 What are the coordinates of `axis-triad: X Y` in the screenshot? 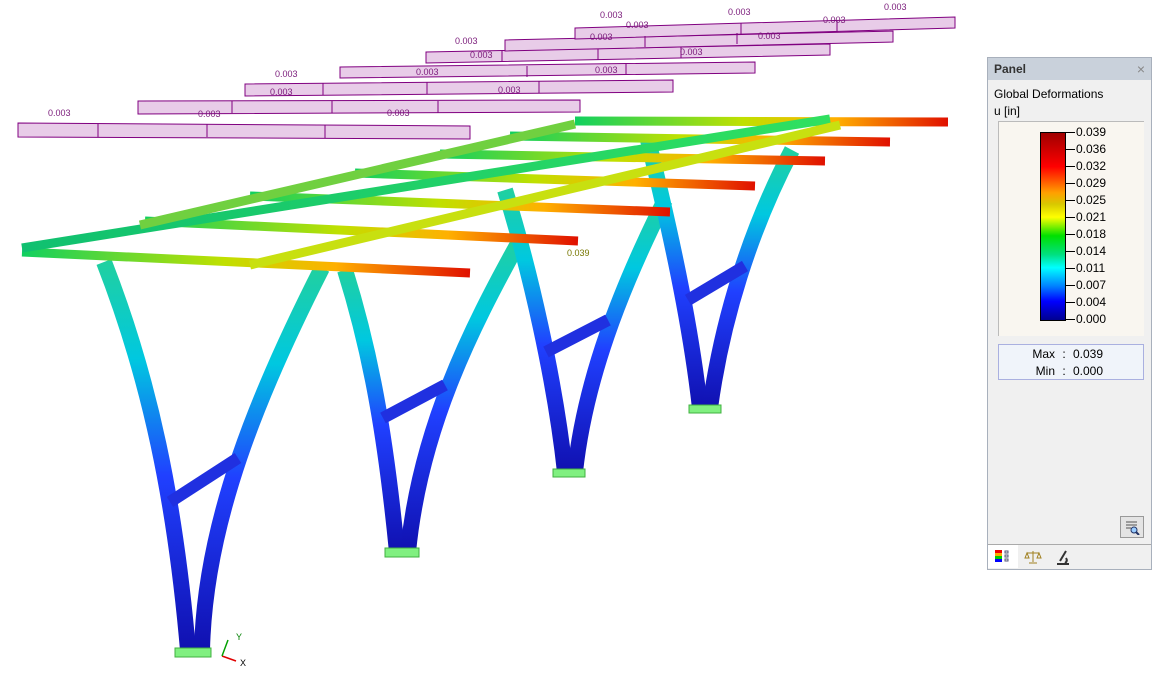 It's located at (233, 650).